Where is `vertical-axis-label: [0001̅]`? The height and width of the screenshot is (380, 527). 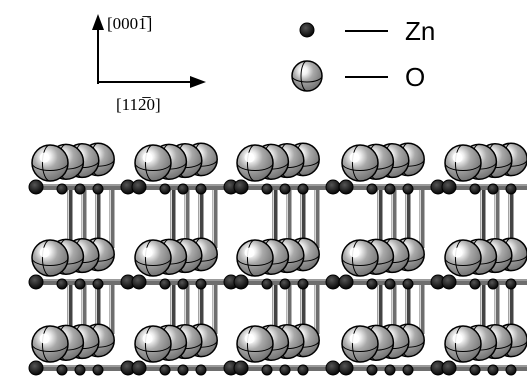
vertical-axis-label: [0001̅] is located at coordinates (129, 23).